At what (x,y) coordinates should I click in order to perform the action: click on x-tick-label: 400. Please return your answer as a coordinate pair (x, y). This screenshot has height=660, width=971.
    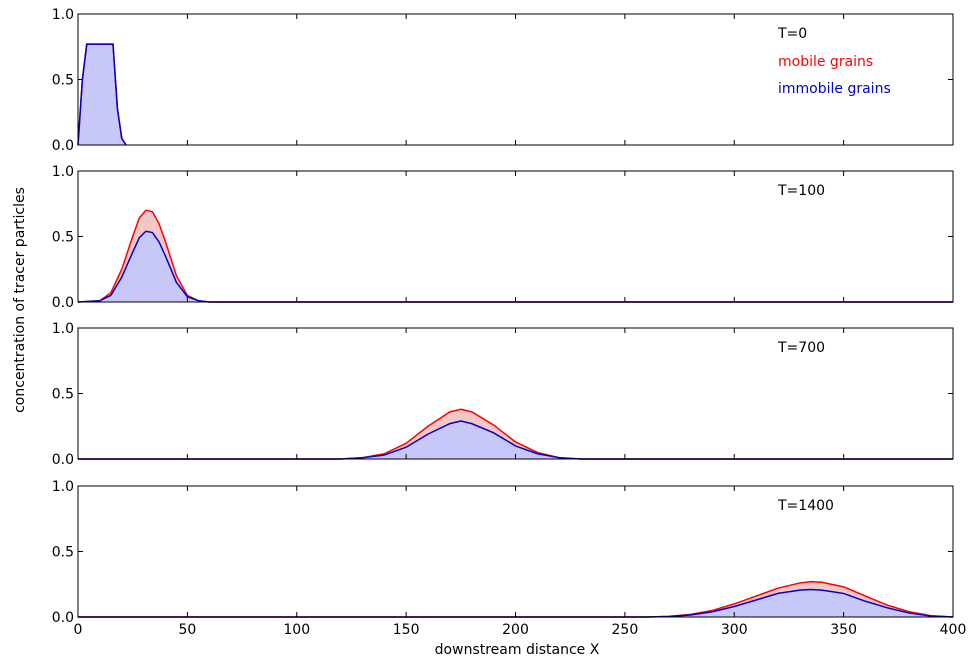
    Looking at the image, I should click on (953, 630).